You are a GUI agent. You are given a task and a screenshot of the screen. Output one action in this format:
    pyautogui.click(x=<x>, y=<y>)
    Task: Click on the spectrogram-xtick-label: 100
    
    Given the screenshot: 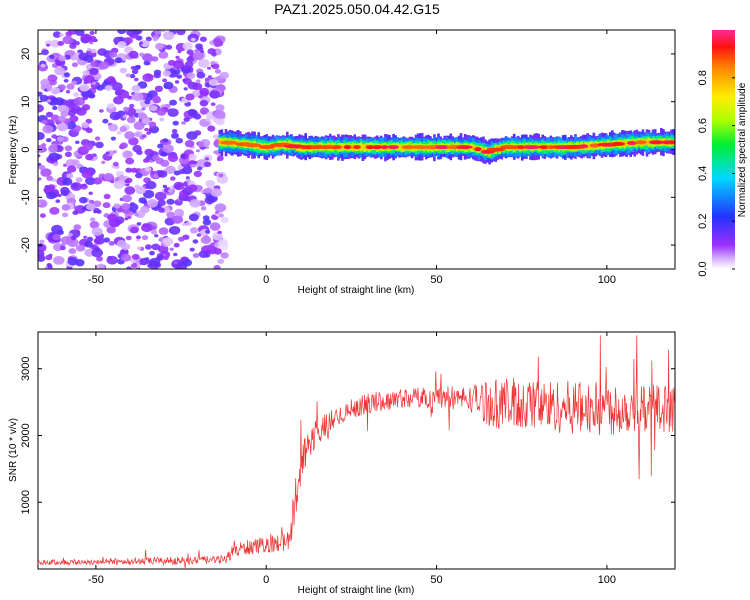 What is the action you would take?
    pyautogui.click(x=607, y=280)
    